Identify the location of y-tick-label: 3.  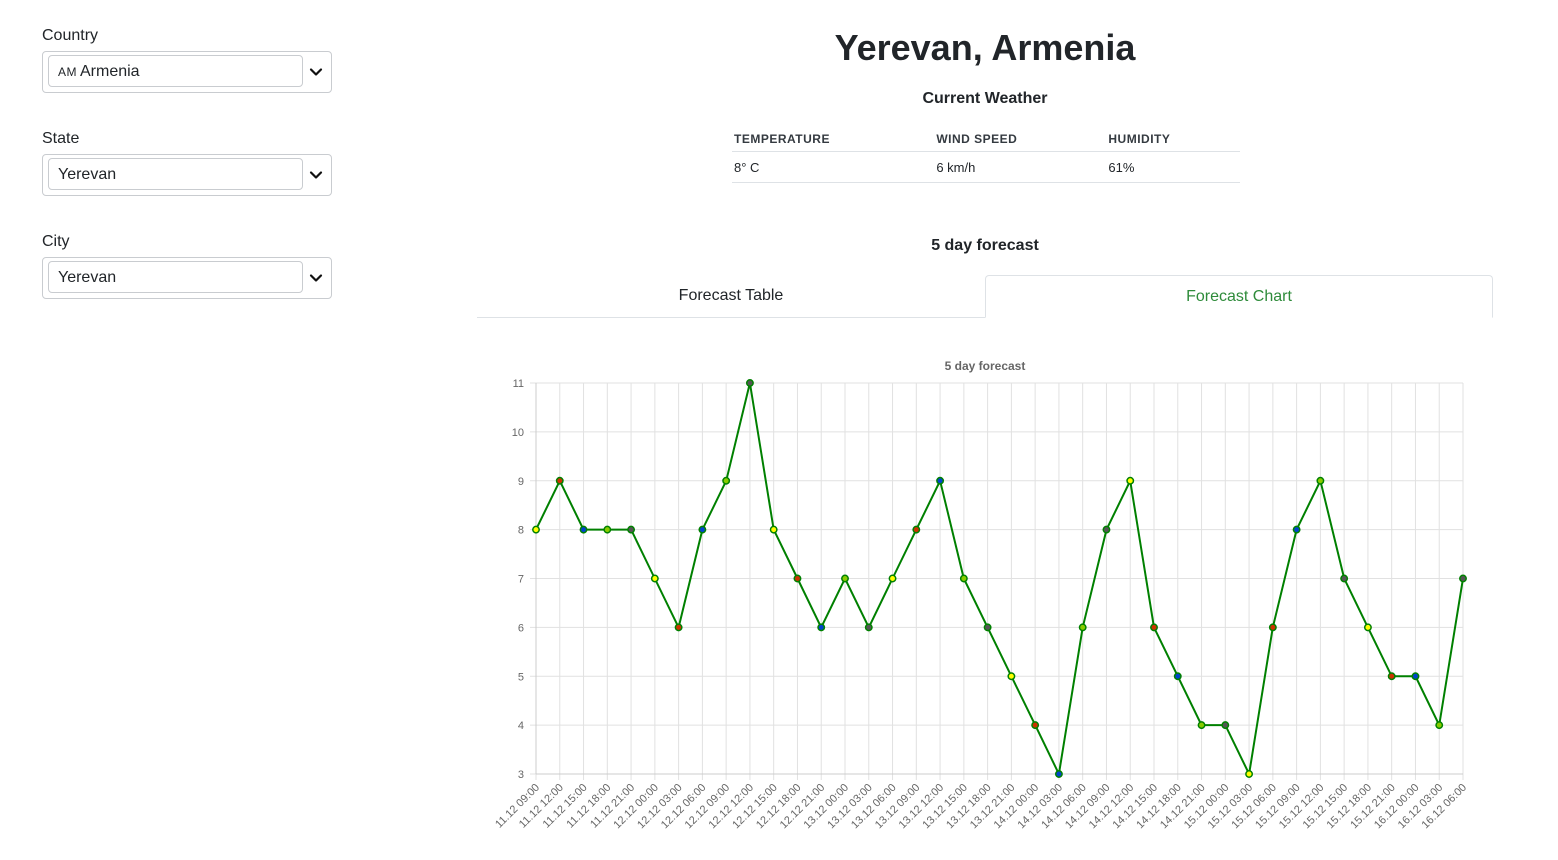
(521, 775).